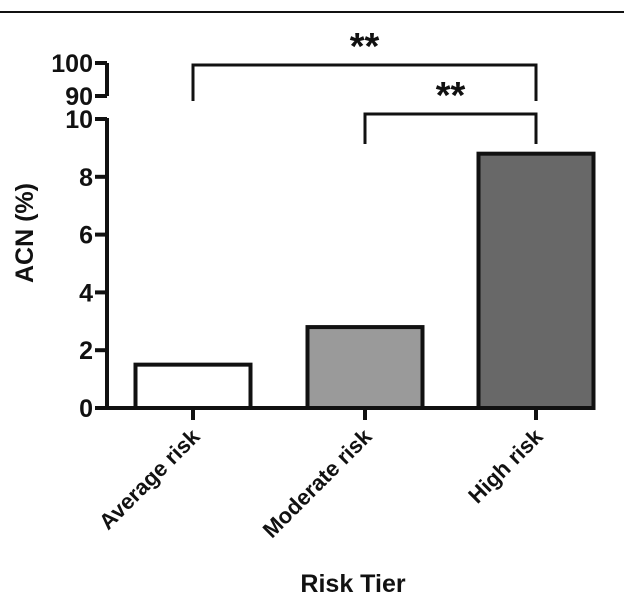  What do you see at coordinates (536, 280) in the screenshot?
I see `bar-high-risk` at bounding box center [536, 280].